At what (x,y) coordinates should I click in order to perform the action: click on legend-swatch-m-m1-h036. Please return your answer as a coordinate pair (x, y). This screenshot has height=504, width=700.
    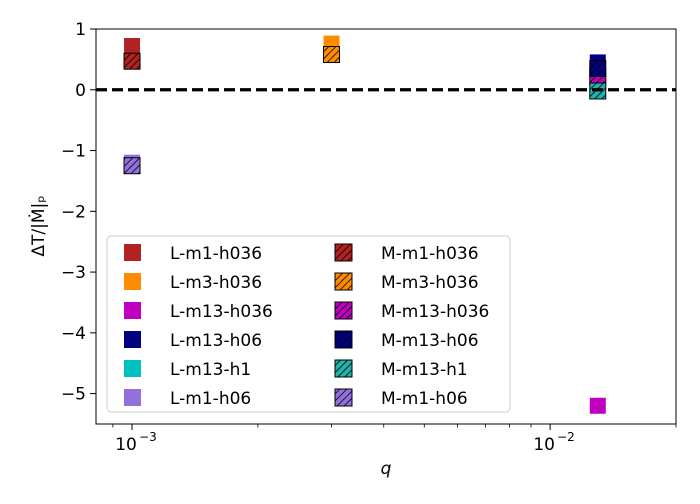
    Looking at the image, I should click on (343, 252).